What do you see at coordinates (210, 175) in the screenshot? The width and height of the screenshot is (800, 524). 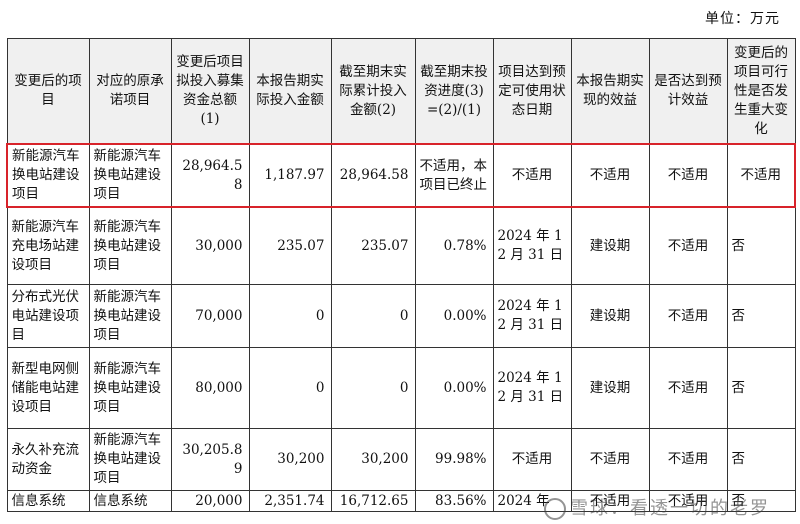 I see `planned-amount-cell: 28,964.58` at bounding box center [210, 175].